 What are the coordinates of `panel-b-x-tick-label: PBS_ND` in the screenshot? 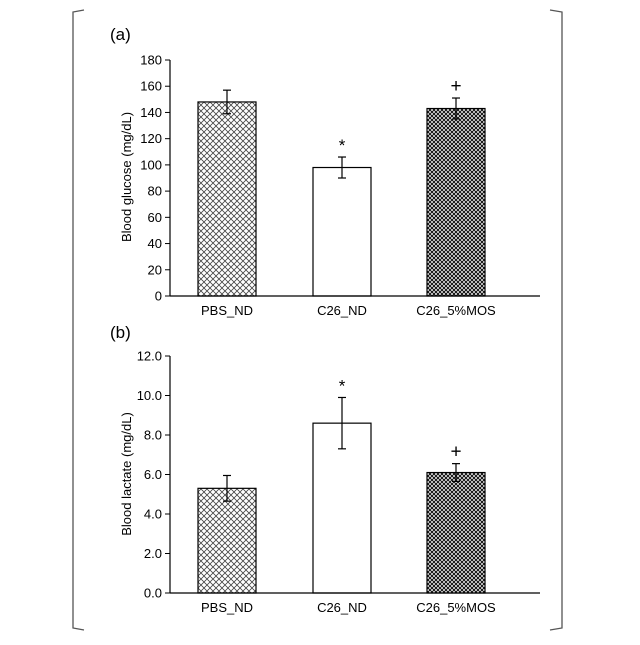 It's located at (227, 607).